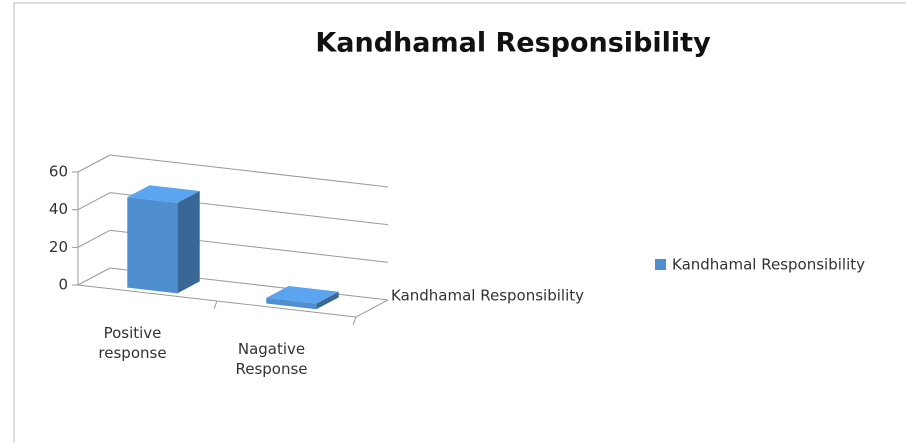 This screenshot has width=906, height=443. What do you see at coordinates (58, 209) in the screenshot?
I see `y-tick-label: 40` at bounding box center [58, 209].